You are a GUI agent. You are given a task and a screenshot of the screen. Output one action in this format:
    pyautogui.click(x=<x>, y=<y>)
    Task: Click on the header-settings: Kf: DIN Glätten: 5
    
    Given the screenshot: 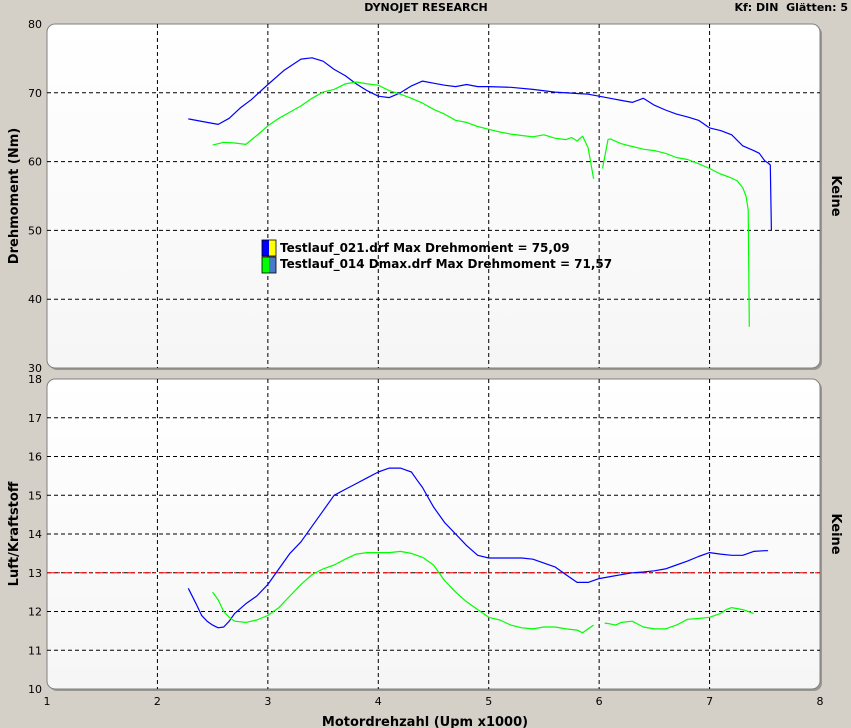 What is the action you would take?
    pyautogui.click(x=791, y=7)
    